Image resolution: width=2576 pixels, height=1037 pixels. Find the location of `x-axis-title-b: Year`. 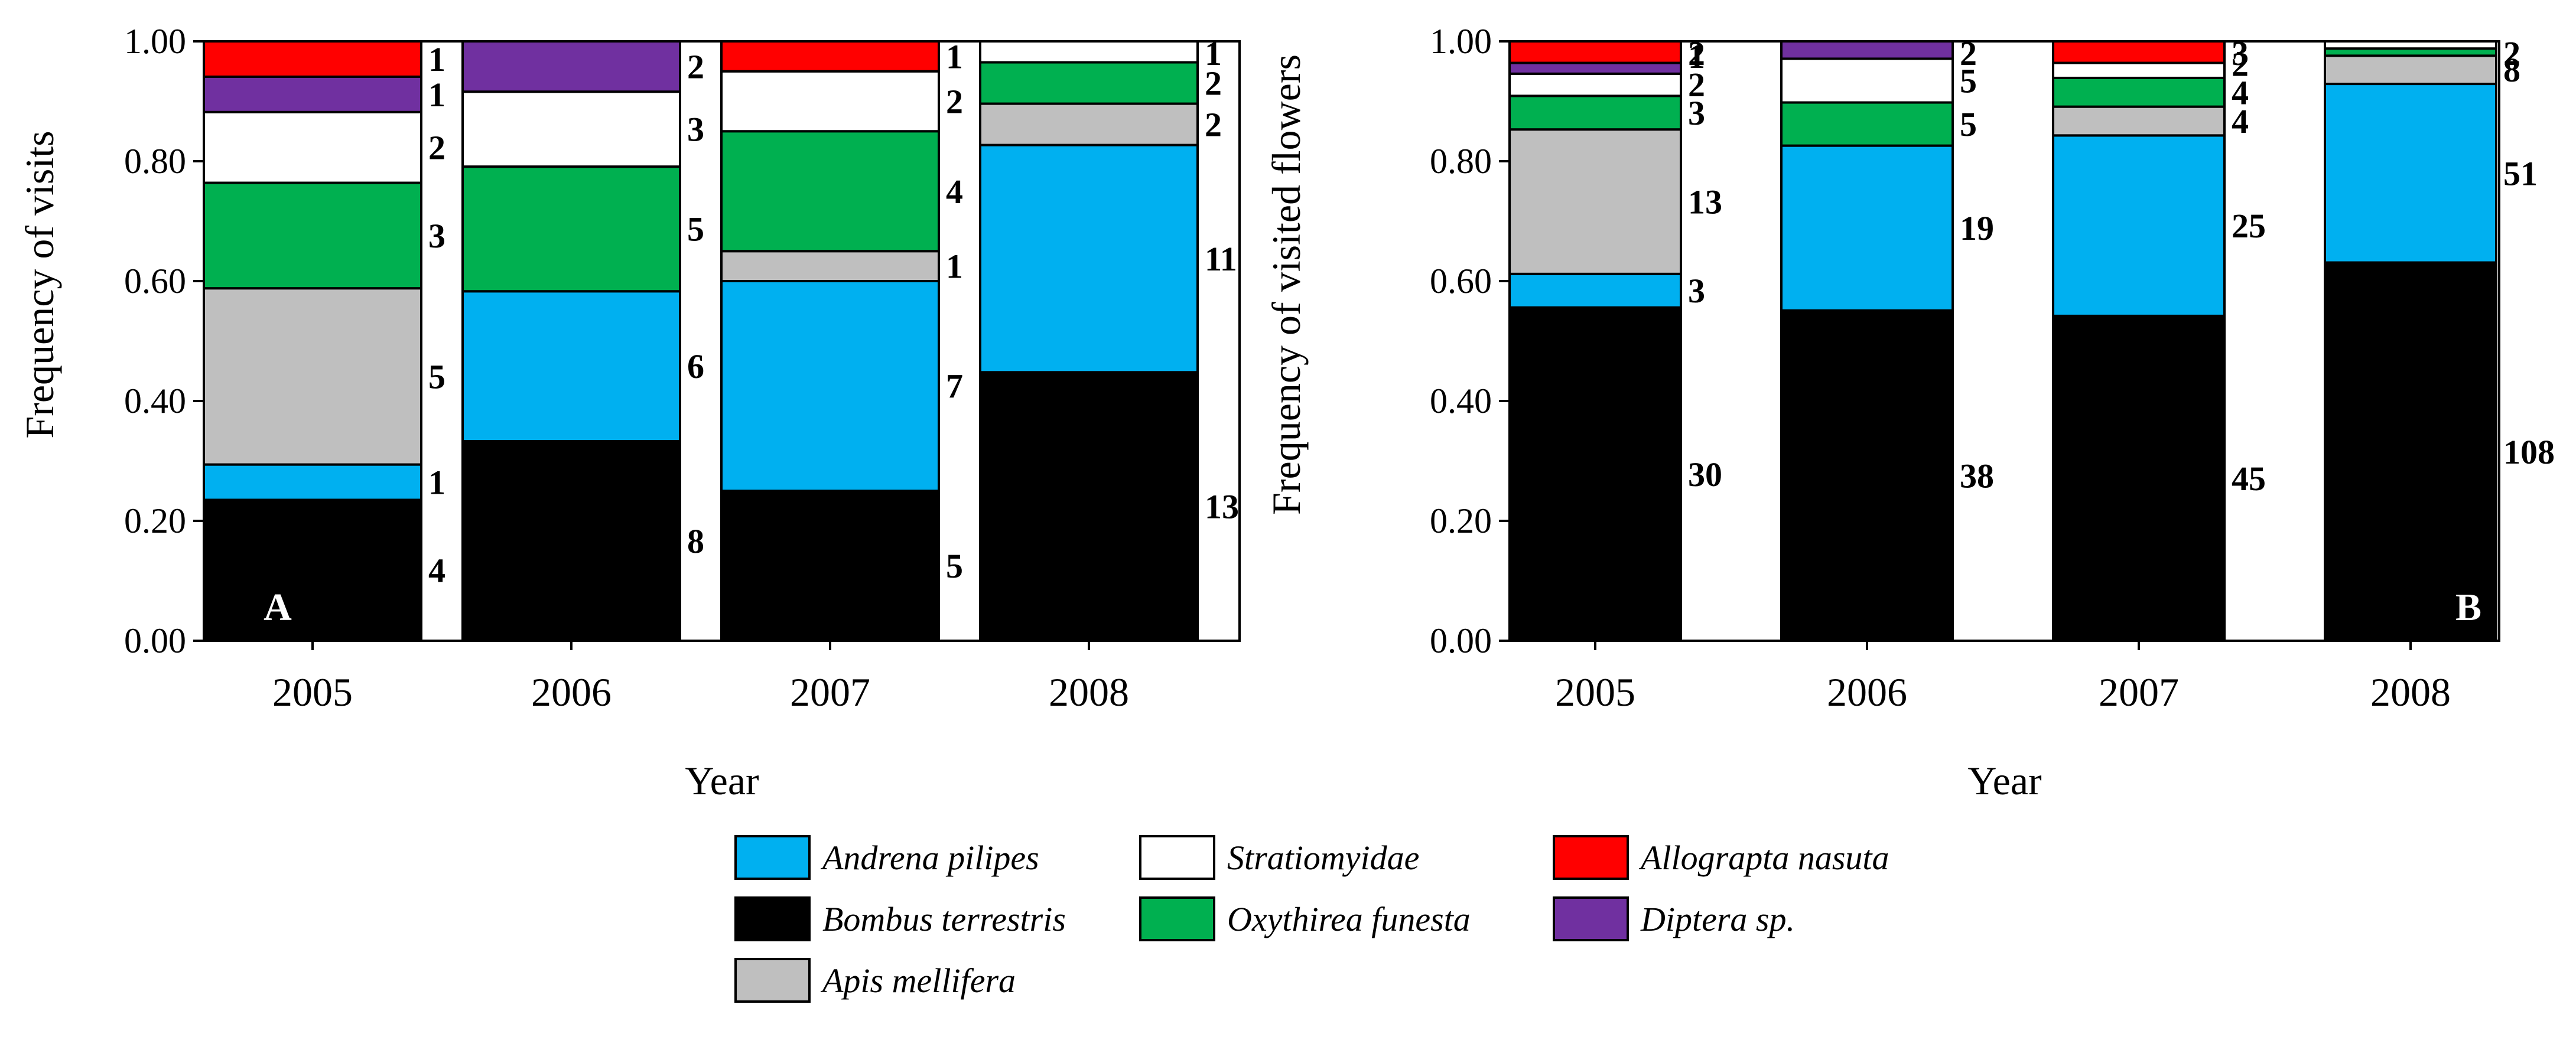

x-axis-title-b: Year is located at coordinates (2005, 781).